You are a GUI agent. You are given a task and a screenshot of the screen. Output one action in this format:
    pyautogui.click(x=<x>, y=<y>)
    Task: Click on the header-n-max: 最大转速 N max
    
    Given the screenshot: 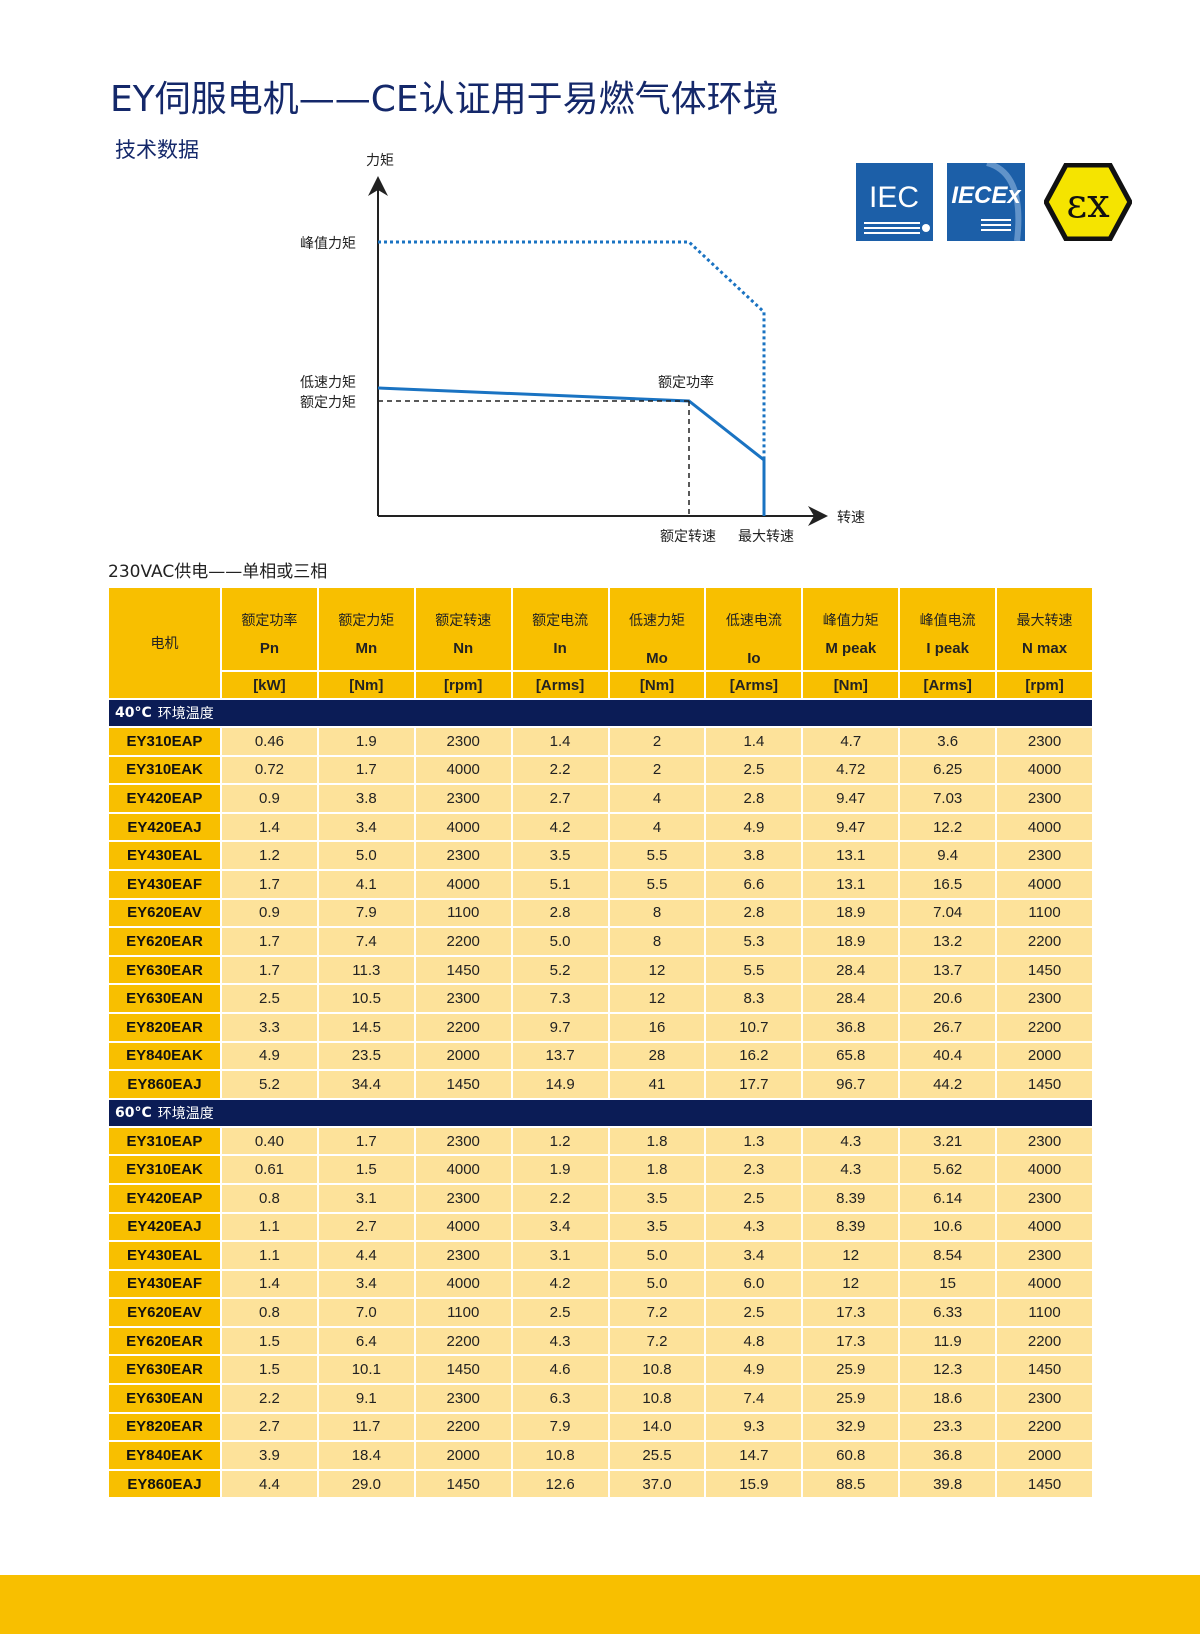 What is the action you would take?
    pyautogui.click(x=1044, y=629)
    